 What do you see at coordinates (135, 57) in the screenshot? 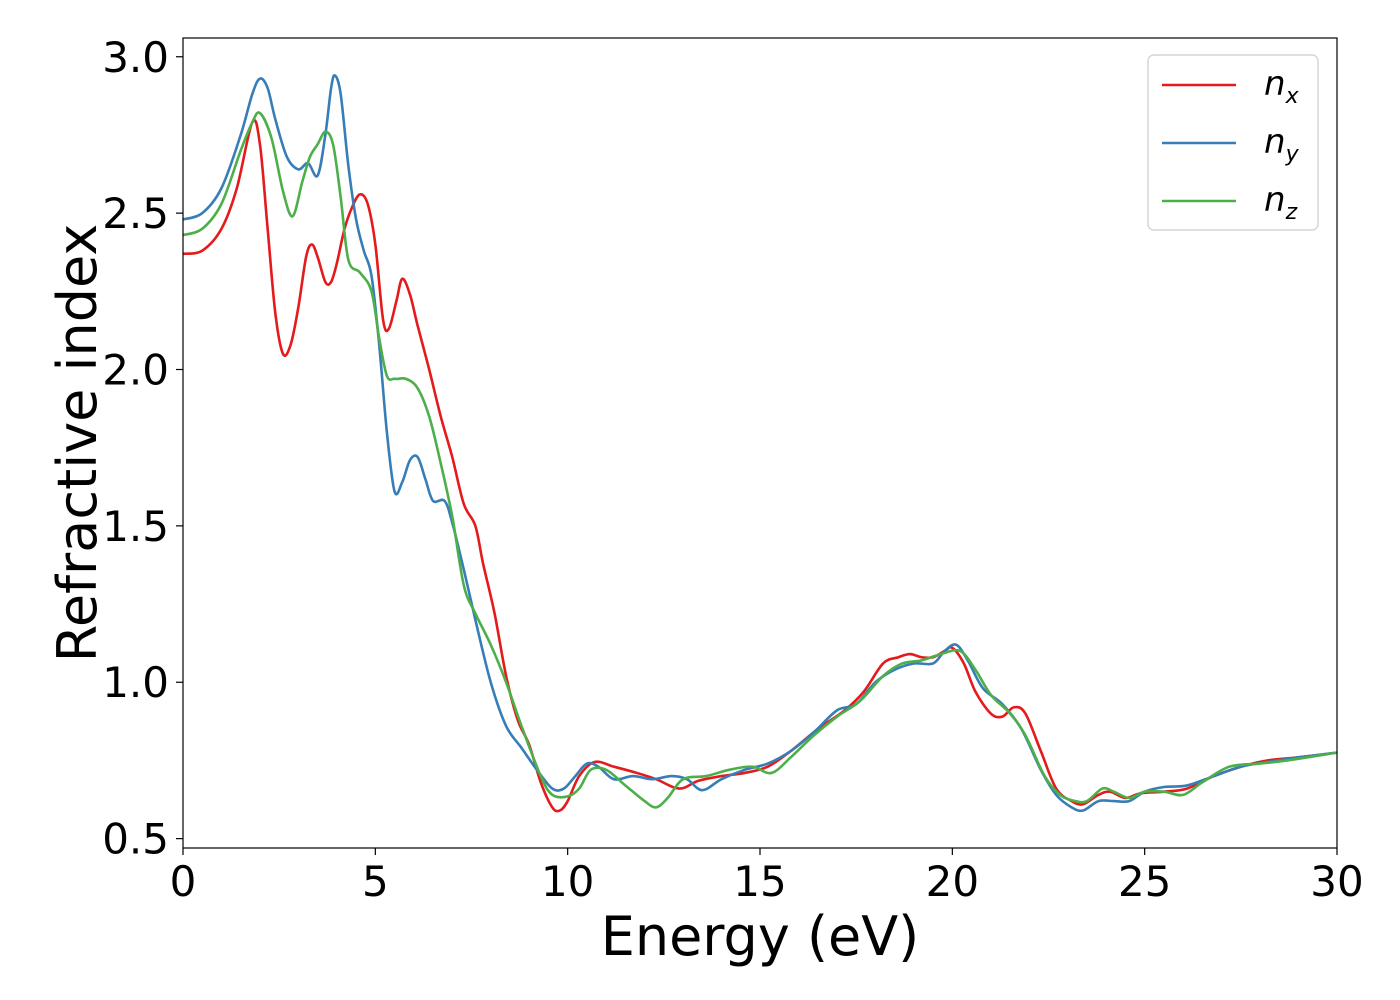
I see `y-tick-label: 3.0` at bounding box center [135, 57].